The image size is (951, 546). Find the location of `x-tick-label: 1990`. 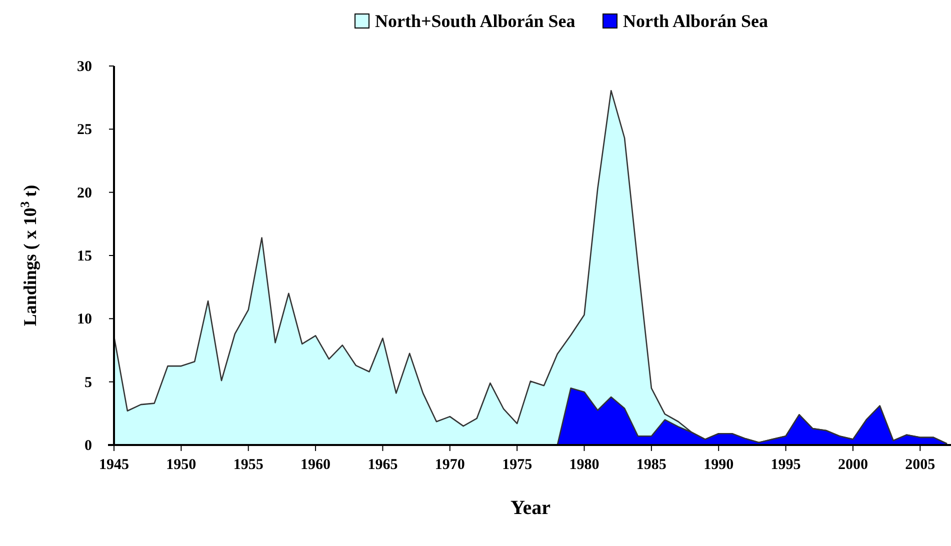

x-tick-label: 1990 is located at coordinates (719, 465).